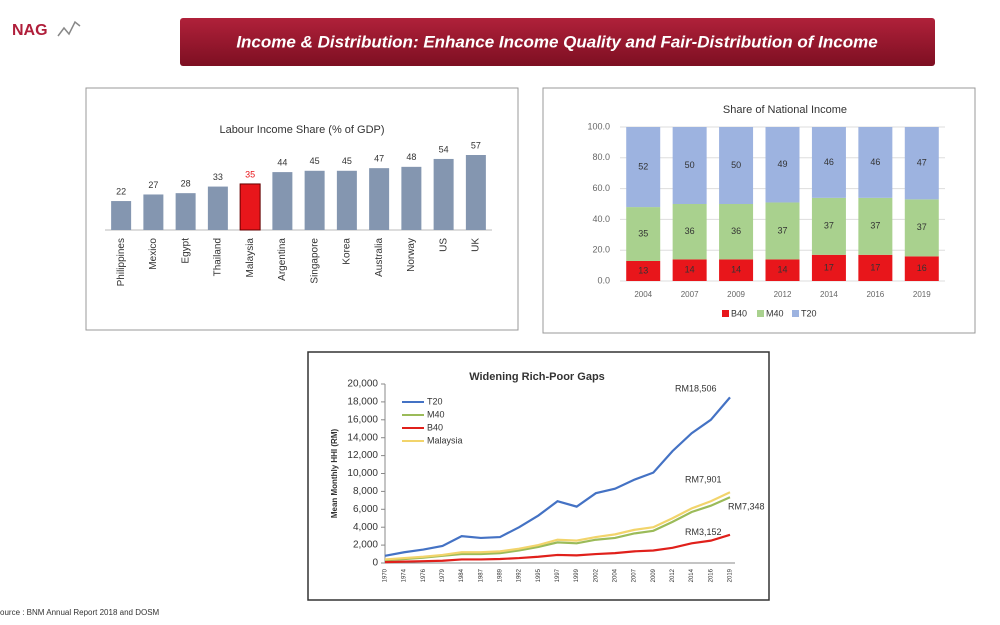  What do you see at coordinates (696, 389) in the screenshot?
I see `end-label: RM18,506` at bounding box center [696, 389].